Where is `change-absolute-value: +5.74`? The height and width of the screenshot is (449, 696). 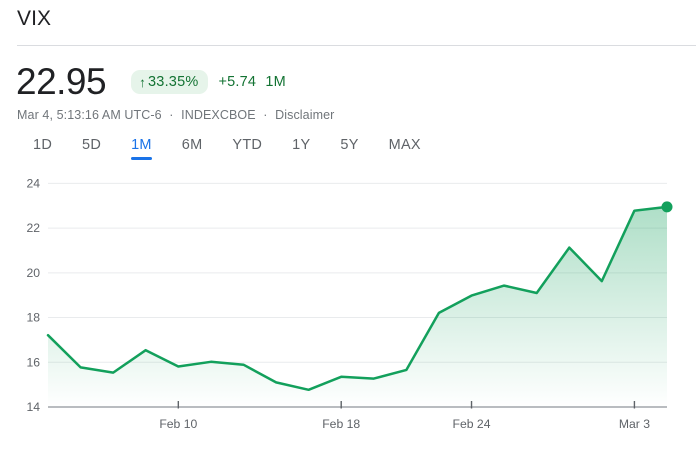
change-absolute-value: +5.74 is located at coordinates (237, 82).